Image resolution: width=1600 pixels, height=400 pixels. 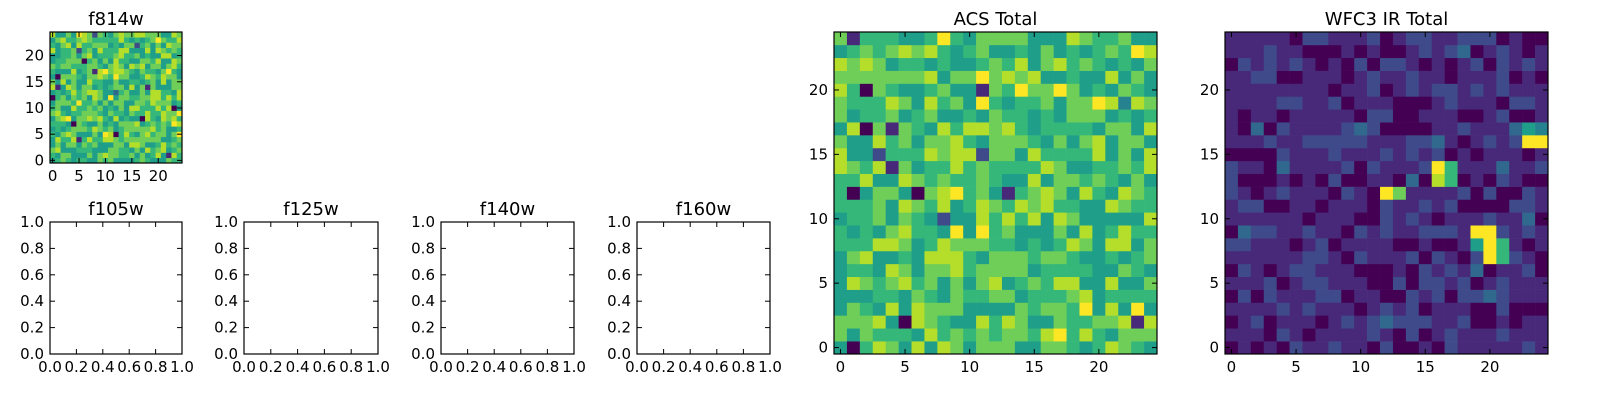 I want to click on x-tick-label: 0, so click(x=53, y=176).